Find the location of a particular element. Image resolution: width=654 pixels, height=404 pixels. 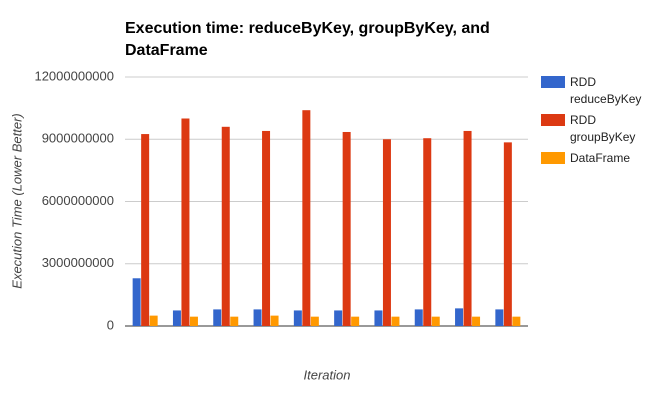

legend: RDD reduceByKey RDD groupByKey DataFrame is located at coordinates (596, 122).